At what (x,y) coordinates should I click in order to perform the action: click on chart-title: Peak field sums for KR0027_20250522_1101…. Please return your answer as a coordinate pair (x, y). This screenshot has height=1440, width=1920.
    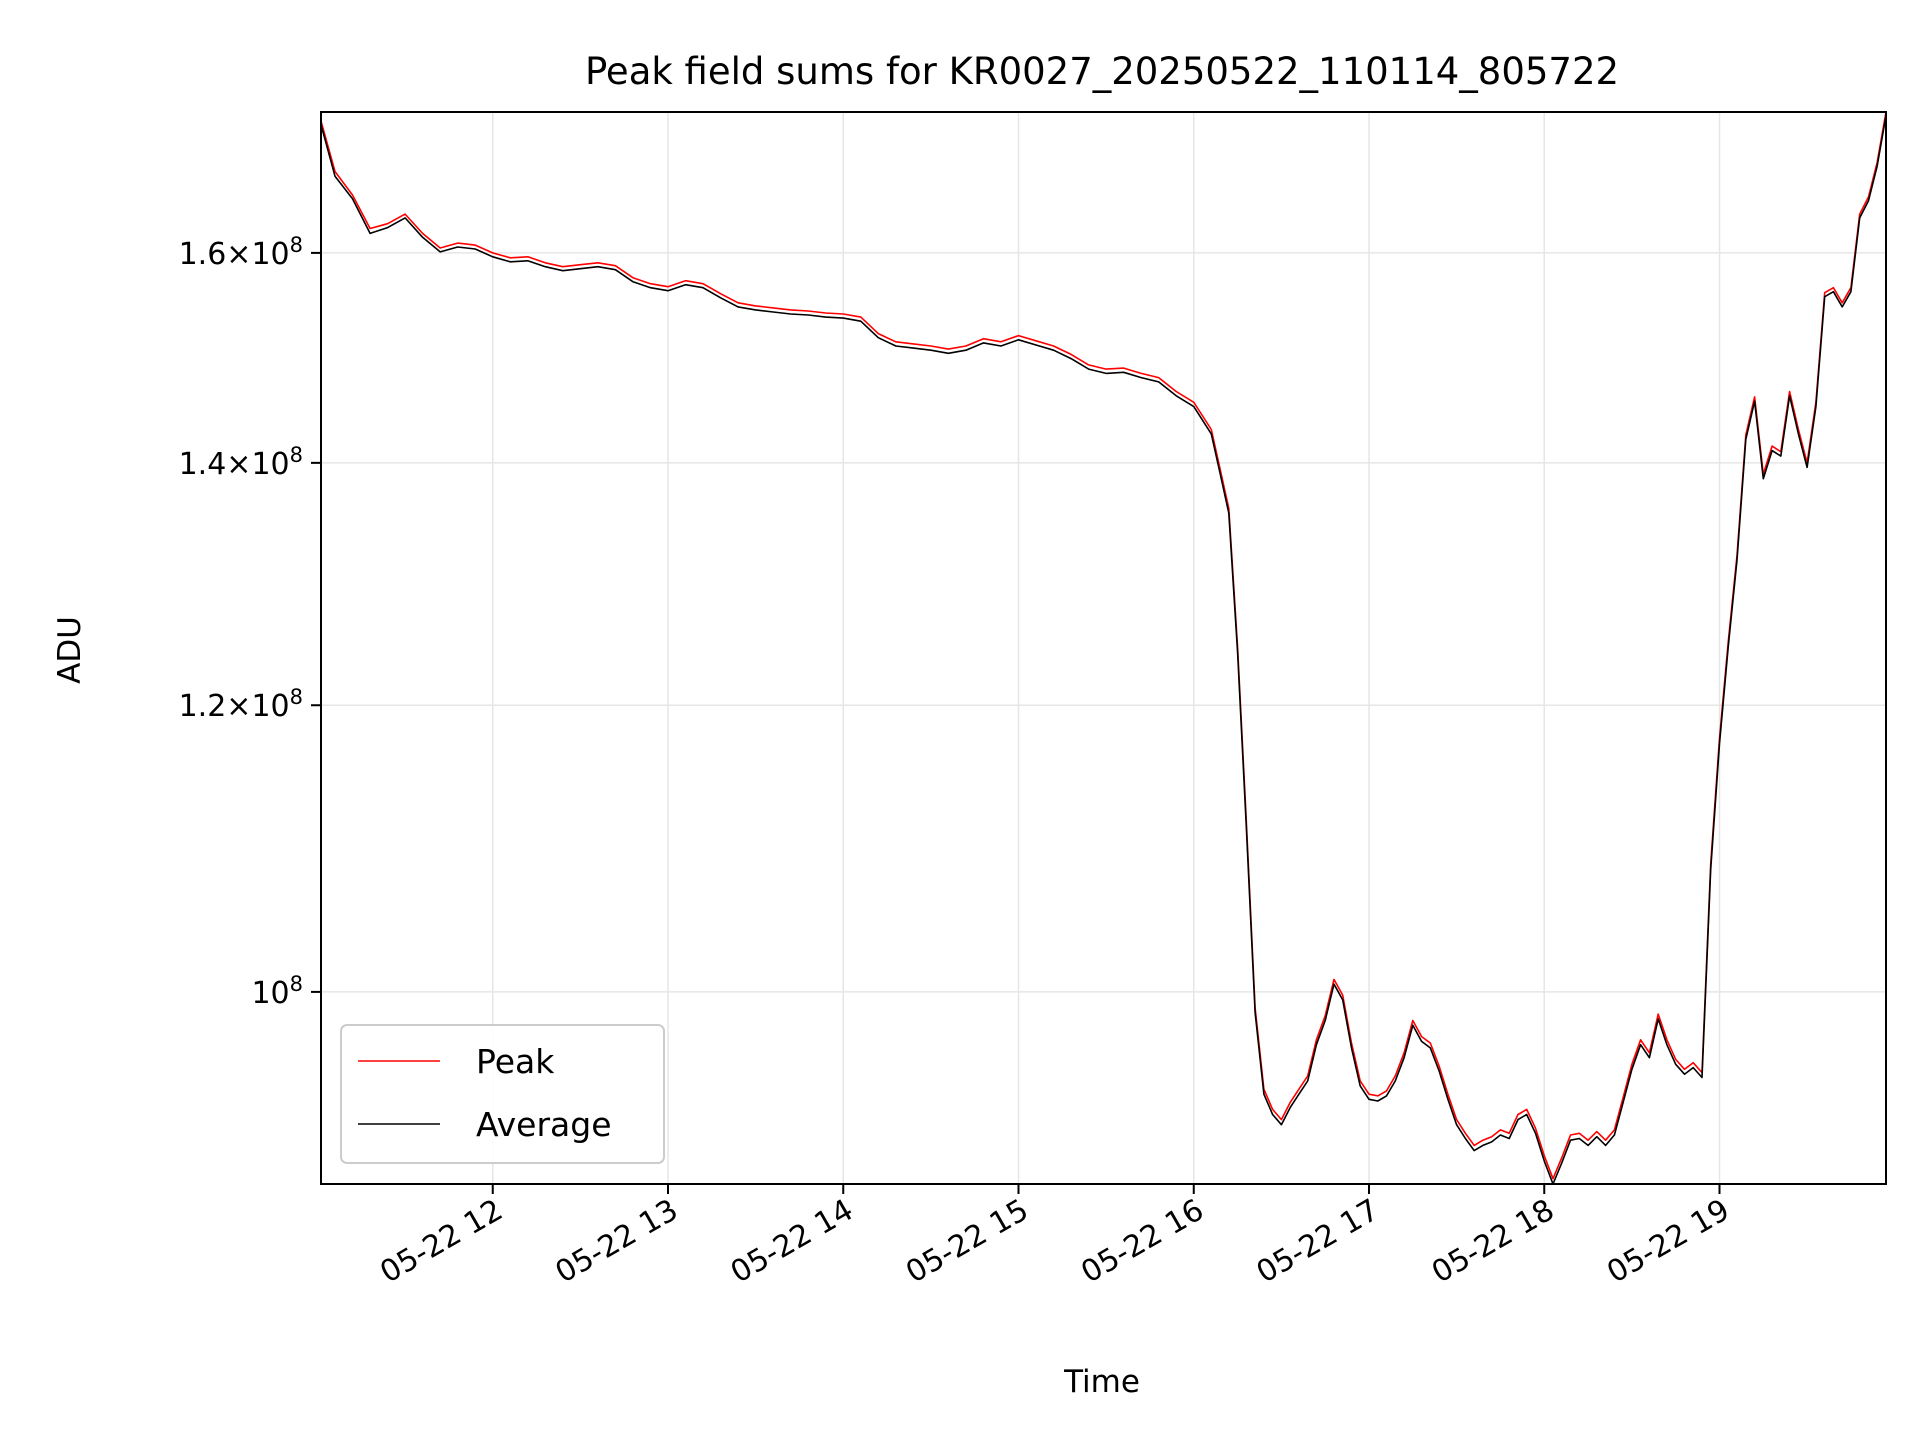
    Looking at the image, I should click on (1102, 71).